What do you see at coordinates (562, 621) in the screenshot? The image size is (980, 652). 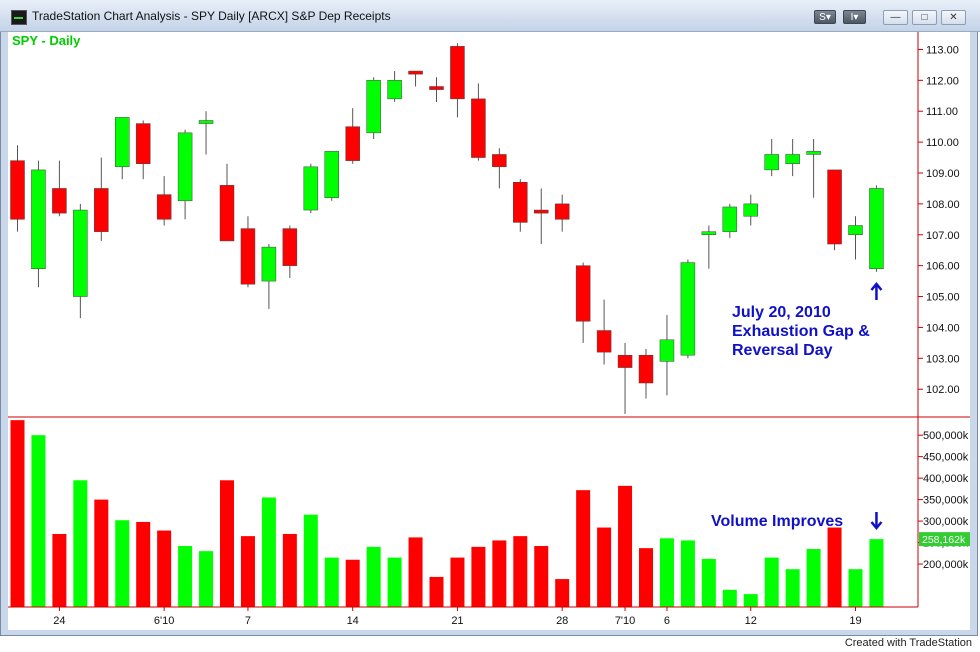 I see `date-tick-label: 28` at bounding box center [562, 621].